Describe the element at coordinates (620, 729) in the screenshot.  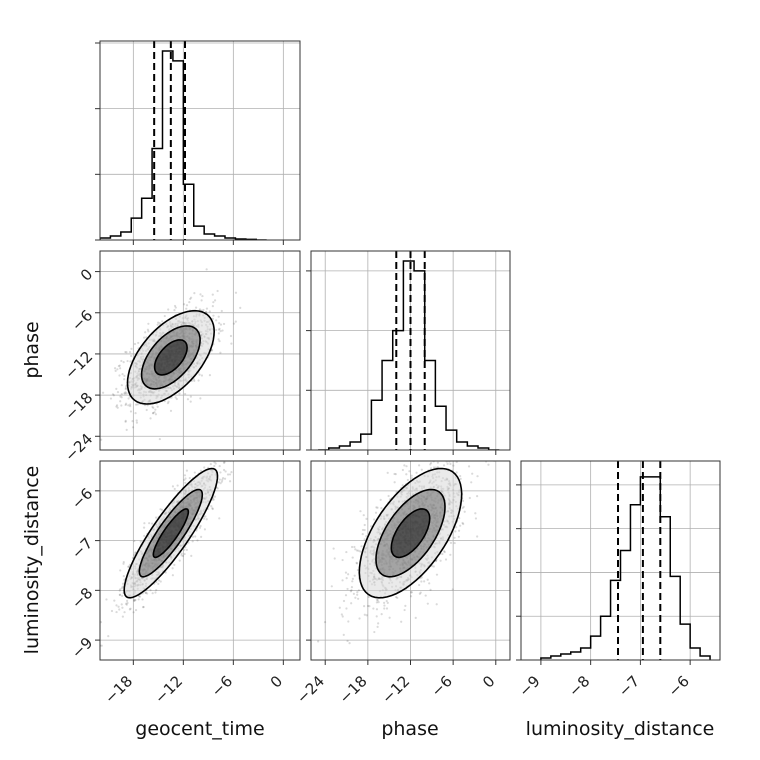
I see `x-axis-label-luminosity-distance: luminosity_distance` at that location.